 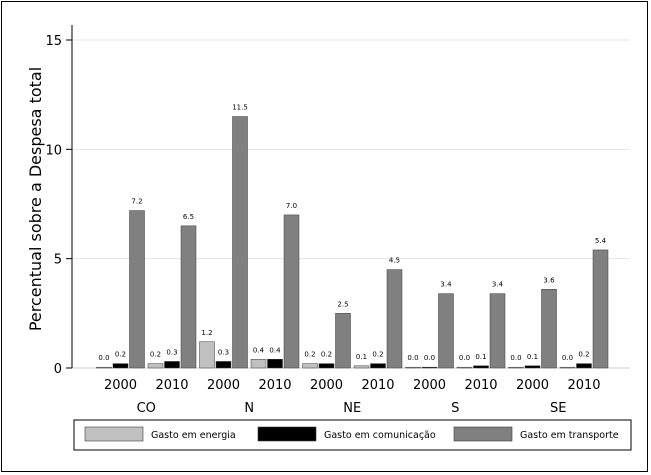 What do you see at coordinates (136, 202) in the screenshot?
I see `data-label: 7.2` at bounding box center [136, 202].